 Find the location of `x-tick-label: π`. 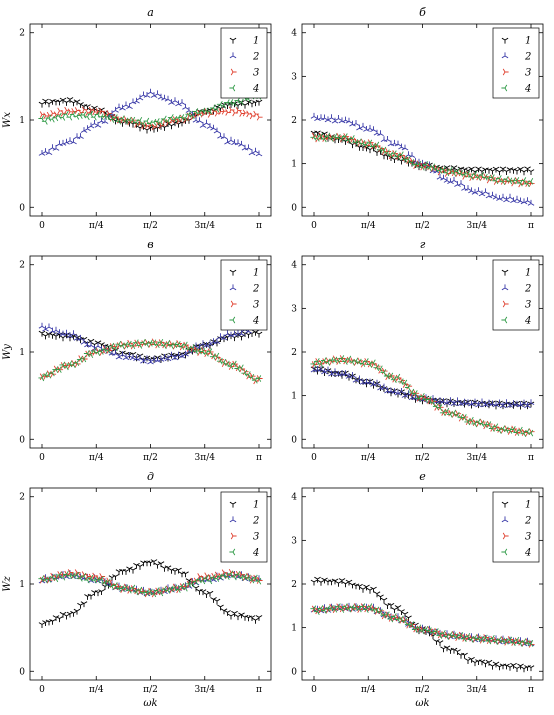

x-tick-label: π is located at coordinates (259, 226).